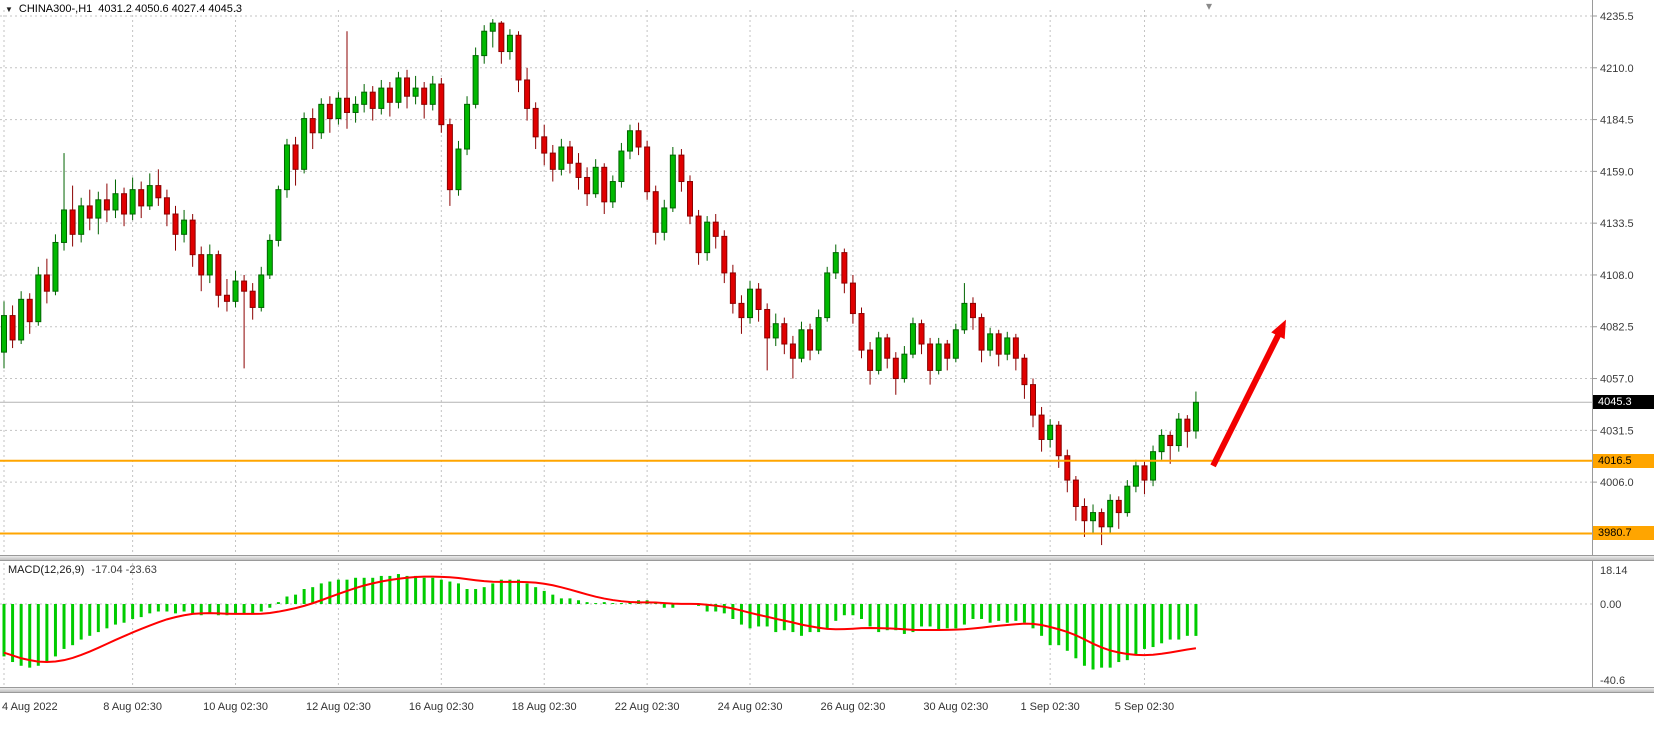  Describe the element at coordinates (1614, 626) in the screenshot. I see `macd-axis: 18.14 0.00 -40.6` at that location.